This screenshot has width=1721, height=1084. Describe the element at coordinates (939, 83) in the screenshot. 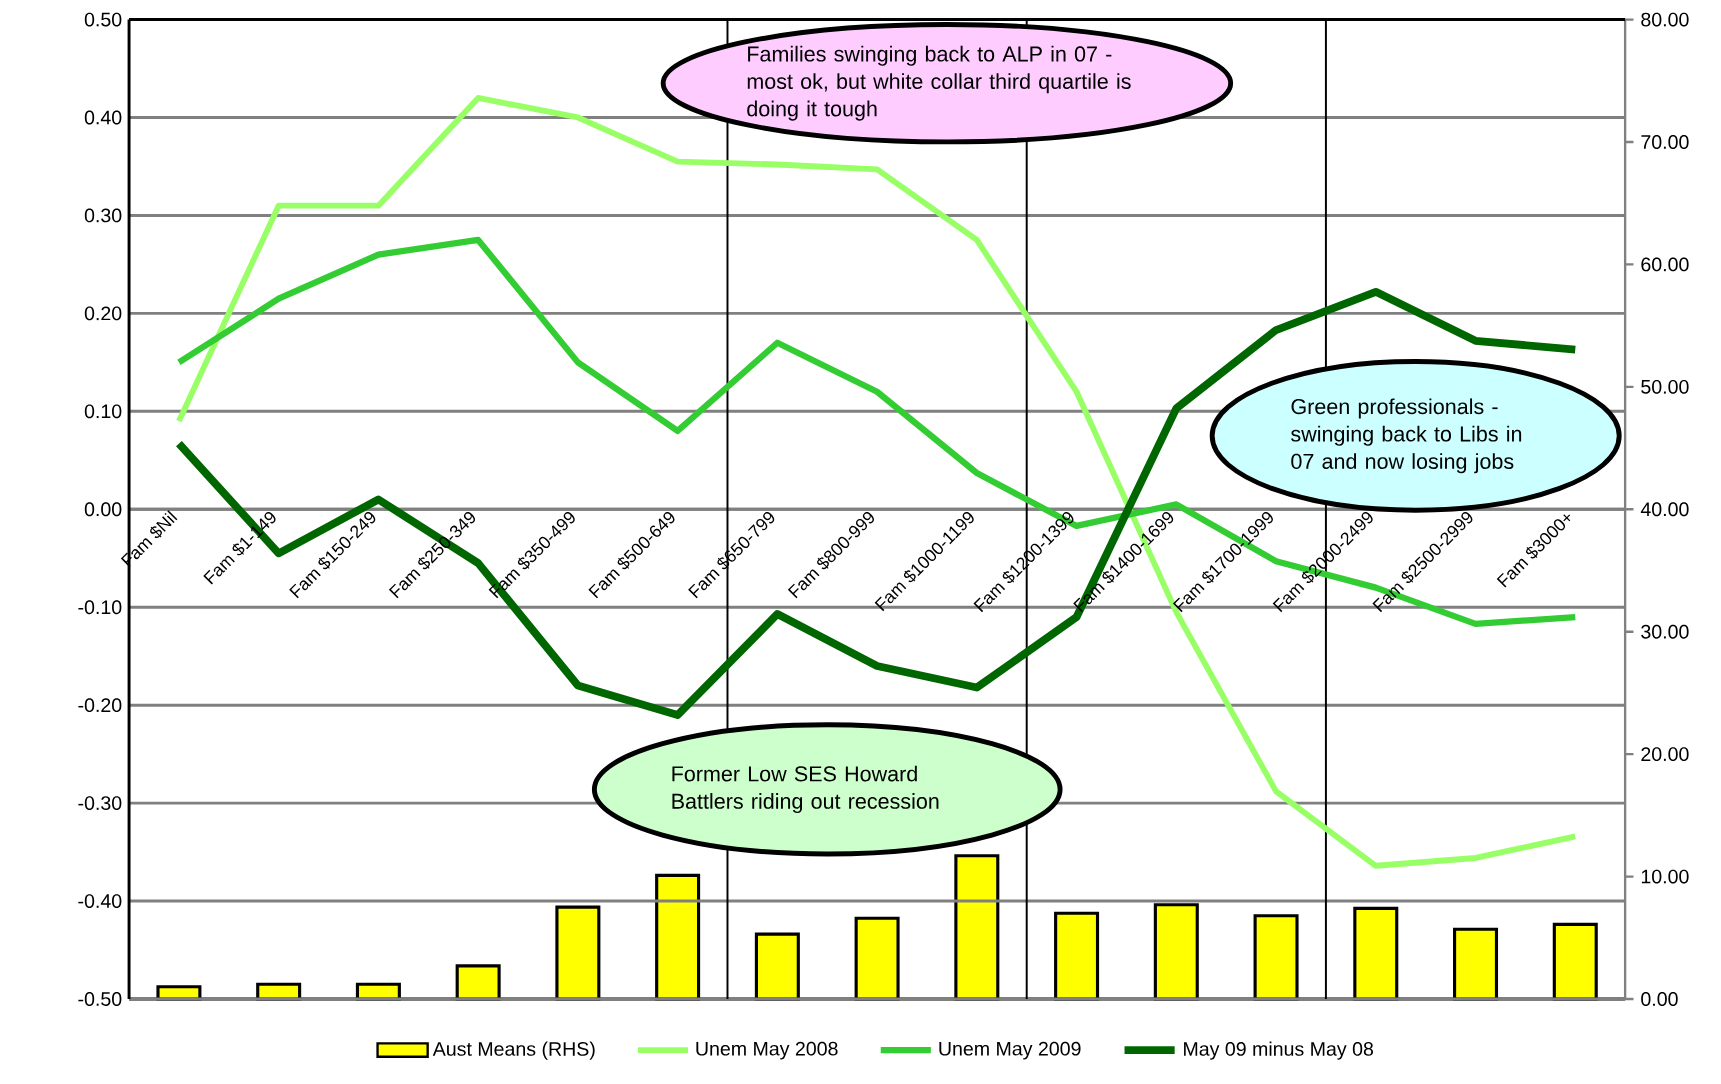

I see `annotation: Families swinging back to ALP in 07 - most ok, but white collar third quartile is doing it tough` at that location.